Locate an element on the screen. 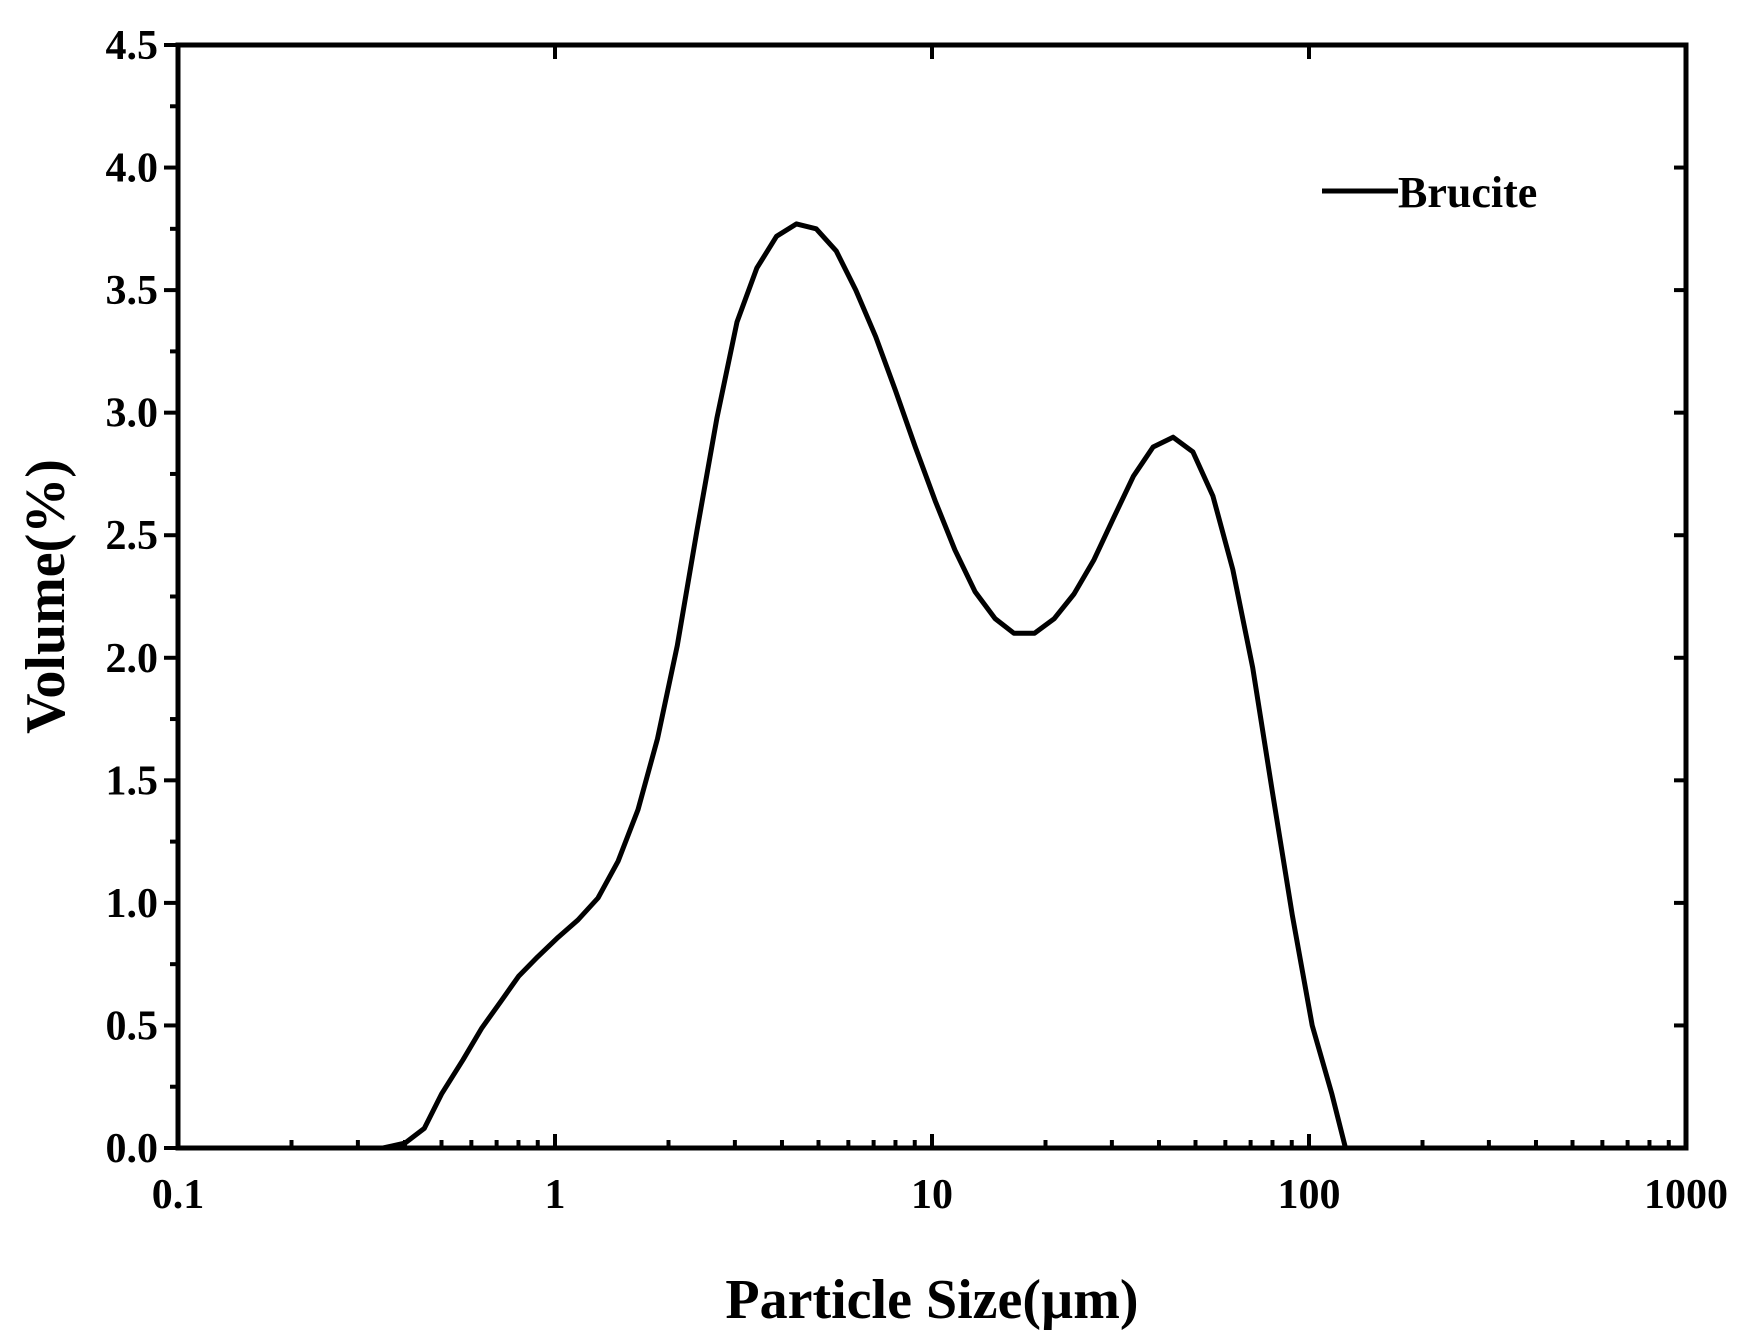 The image size is (1756, 1344). x-tick-label: 1000 is located at coordinates (1686, 1195).